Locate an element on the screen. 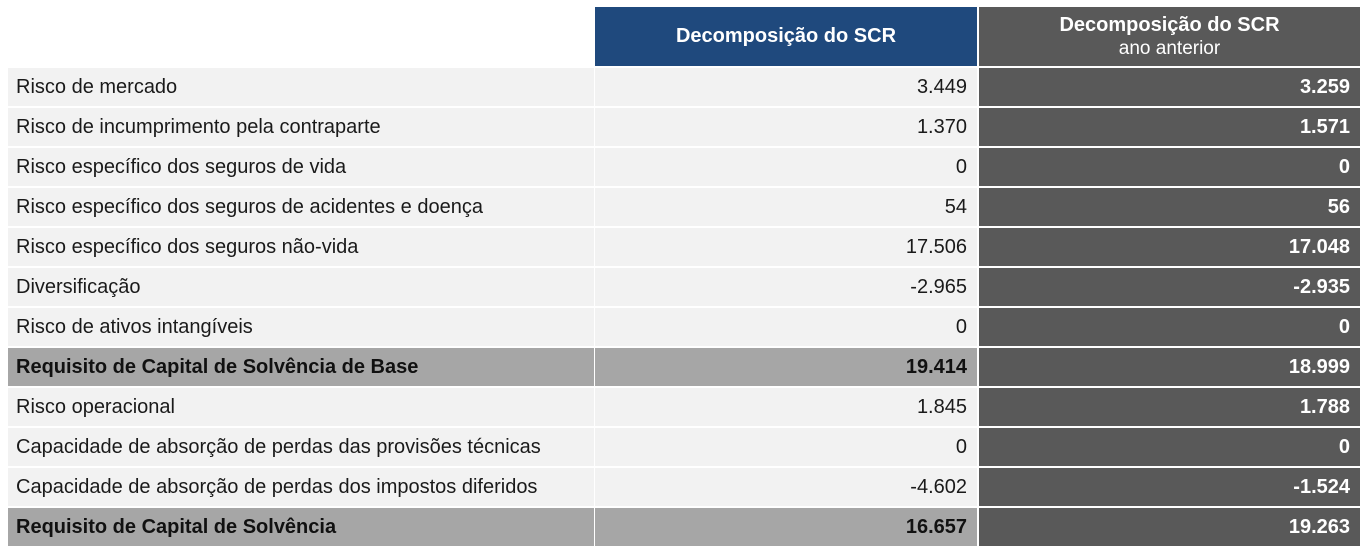  row-current-value: -2.965 is located at coordinates (785, 286).